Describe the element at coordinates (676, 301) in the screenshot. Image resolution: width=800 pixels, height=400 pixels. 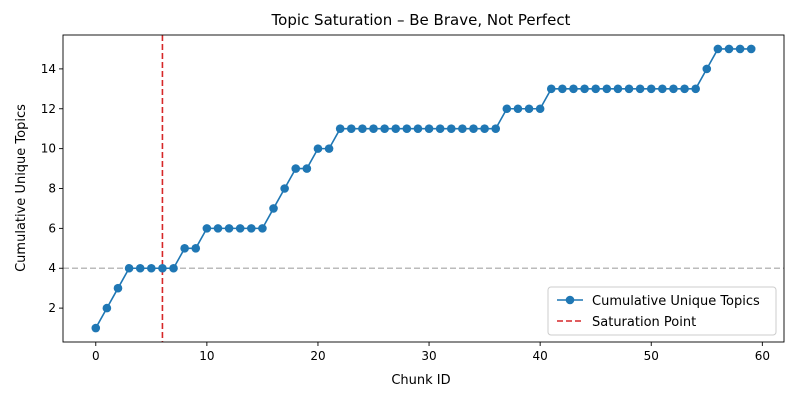
I see `legend-series-label: Cumulative Unique Topics` at that location.